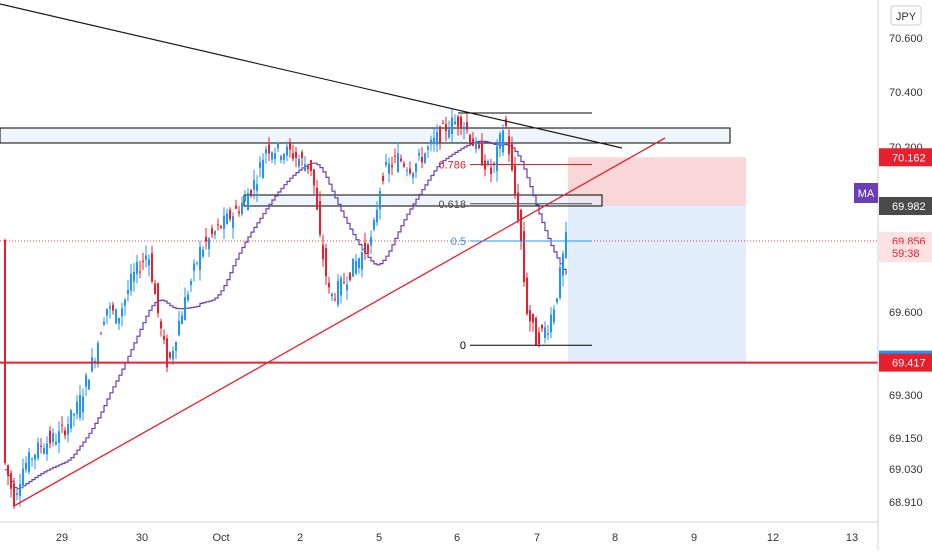  Describe the element at coordinates (906, 503) in the screenshot. I see `price-tick-label: 68.910` at that location.